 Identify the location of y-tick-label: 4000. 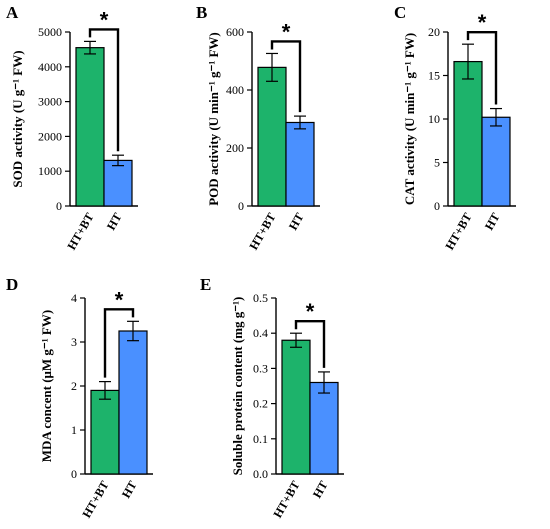
(50, 67).